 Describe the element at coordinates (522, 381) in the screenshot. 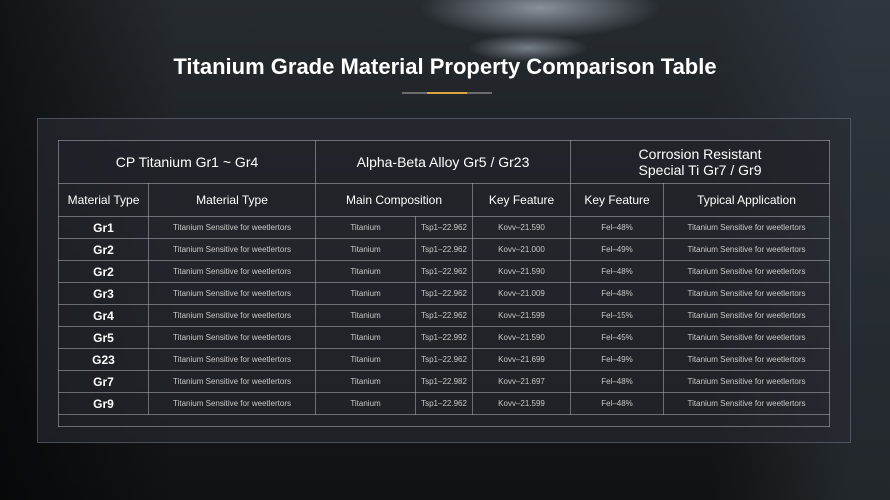

I see `table-cell: Kovv–21.697` at that location.